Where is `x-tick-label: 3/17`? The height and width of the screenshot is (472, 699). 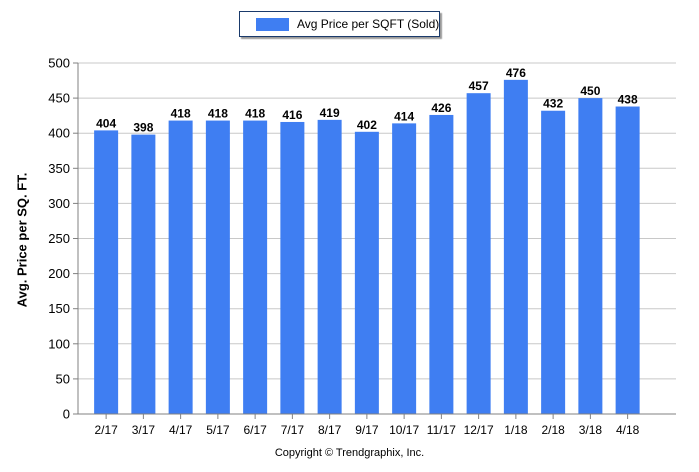 x-tick-label: 3/17 is located at coordinates (144, 430).